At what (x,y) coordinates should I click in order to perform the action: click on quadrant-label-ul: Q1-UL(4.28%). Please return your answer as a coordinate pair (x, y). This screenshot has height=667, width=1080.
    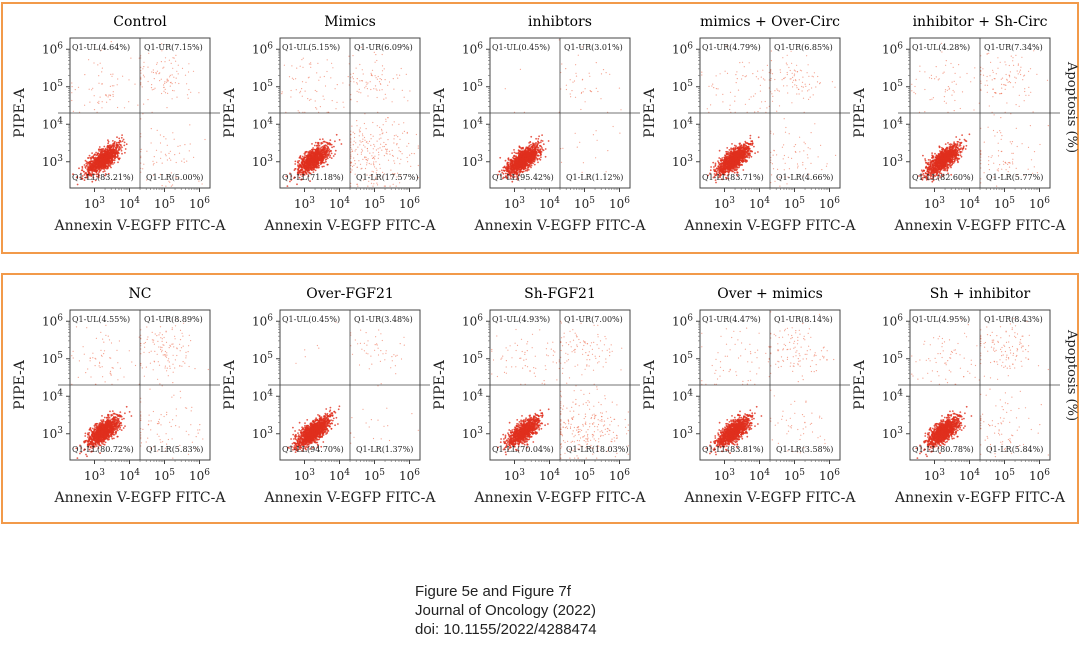
    Looking at the image, I should click on (941, 47).